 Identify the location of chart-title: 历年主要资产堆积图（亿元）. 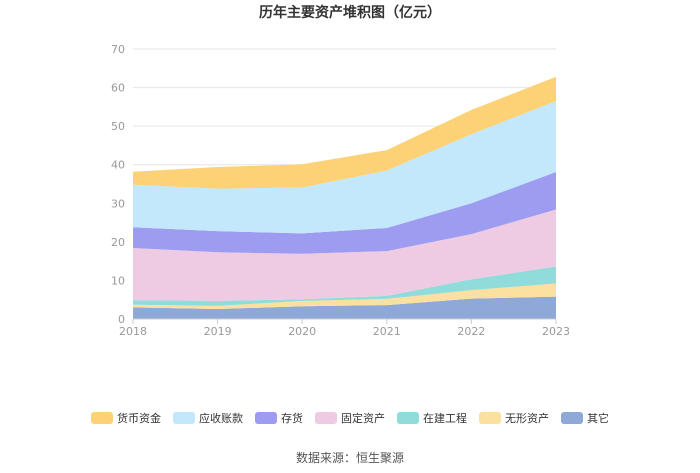
(350, 13).